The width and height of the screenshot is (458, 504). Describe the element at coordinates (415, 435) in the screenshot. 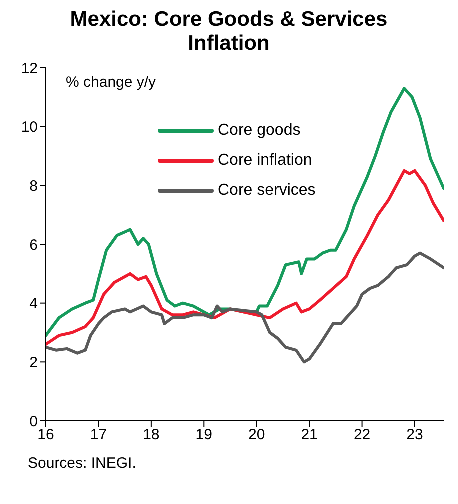

I see `x-tick-label: 23` at that location.